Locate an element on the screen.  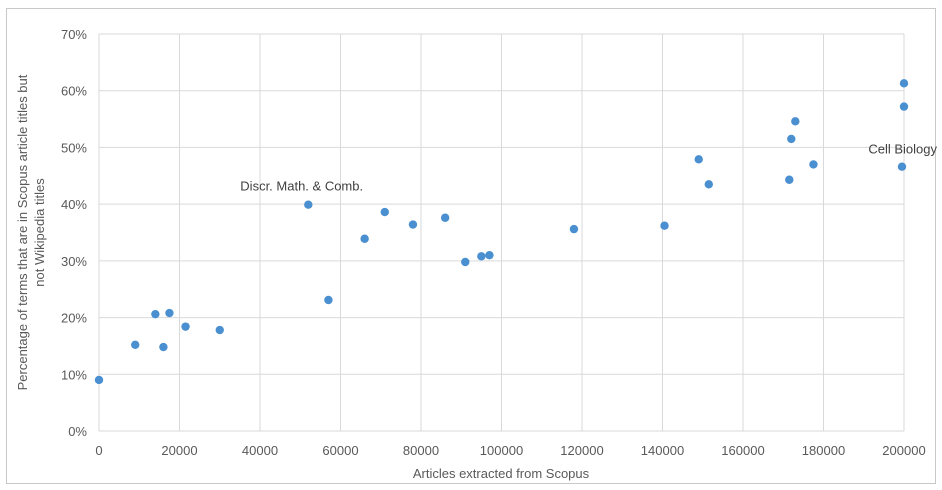
y-tick-label: 10% is located at coordinates (74, 374).